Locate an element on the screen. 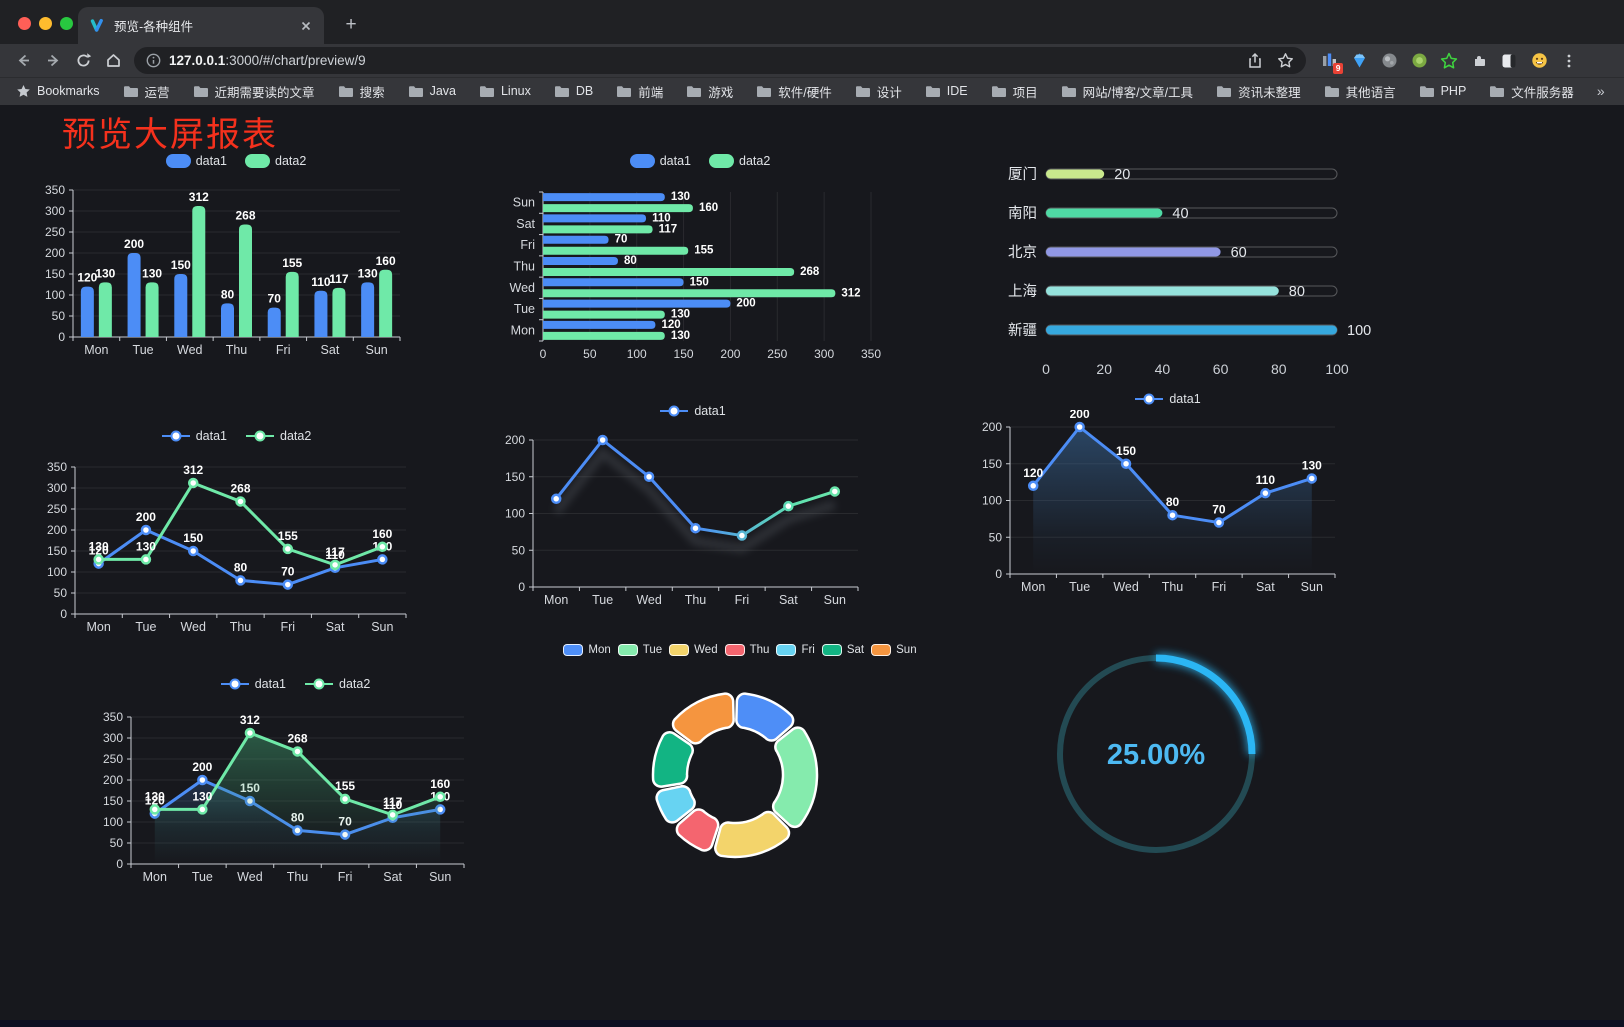 The image size is (1624, 1027). bookmark-item-15: PHP is located at coordinates (1442, 91).